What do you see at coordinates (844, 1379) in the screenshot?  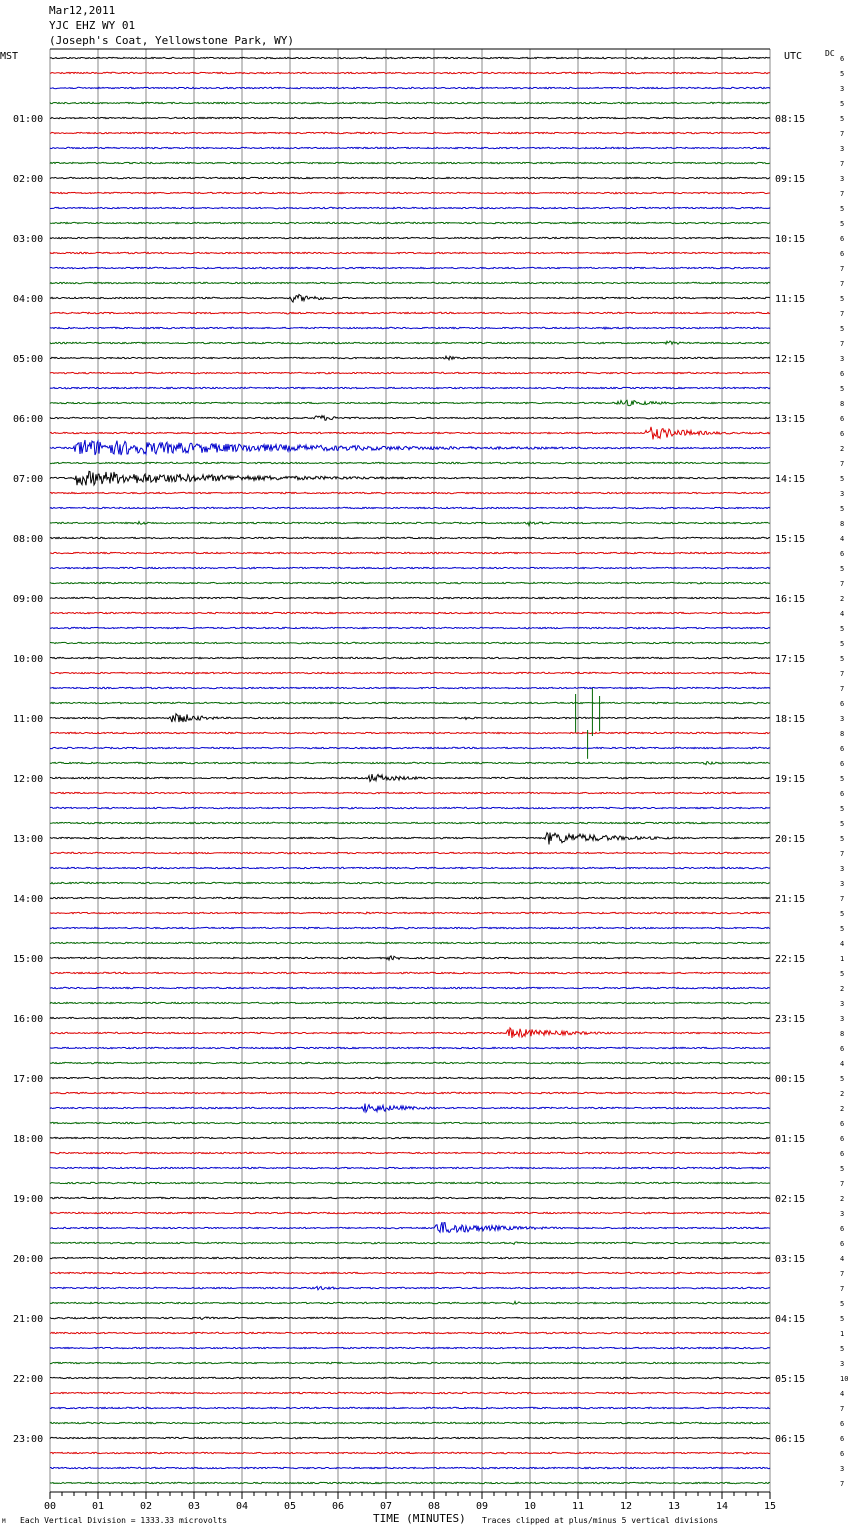 I see `dc-offset-label: 10` at bounding box center [844, 1379].